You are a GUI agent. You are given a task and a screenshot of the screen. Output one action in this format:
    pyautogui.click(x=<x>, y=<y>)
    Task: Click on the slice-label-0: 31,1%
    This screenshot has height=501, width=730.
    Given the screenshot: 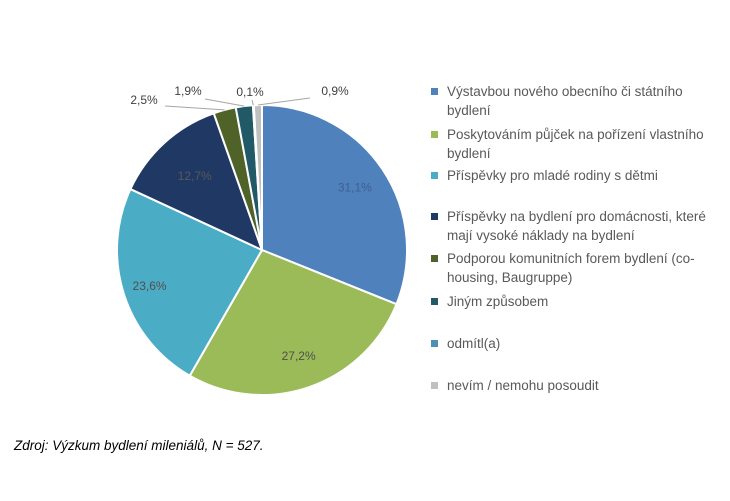 What is the action you would take?
    pyautogui.click(x=355, y=187)
    